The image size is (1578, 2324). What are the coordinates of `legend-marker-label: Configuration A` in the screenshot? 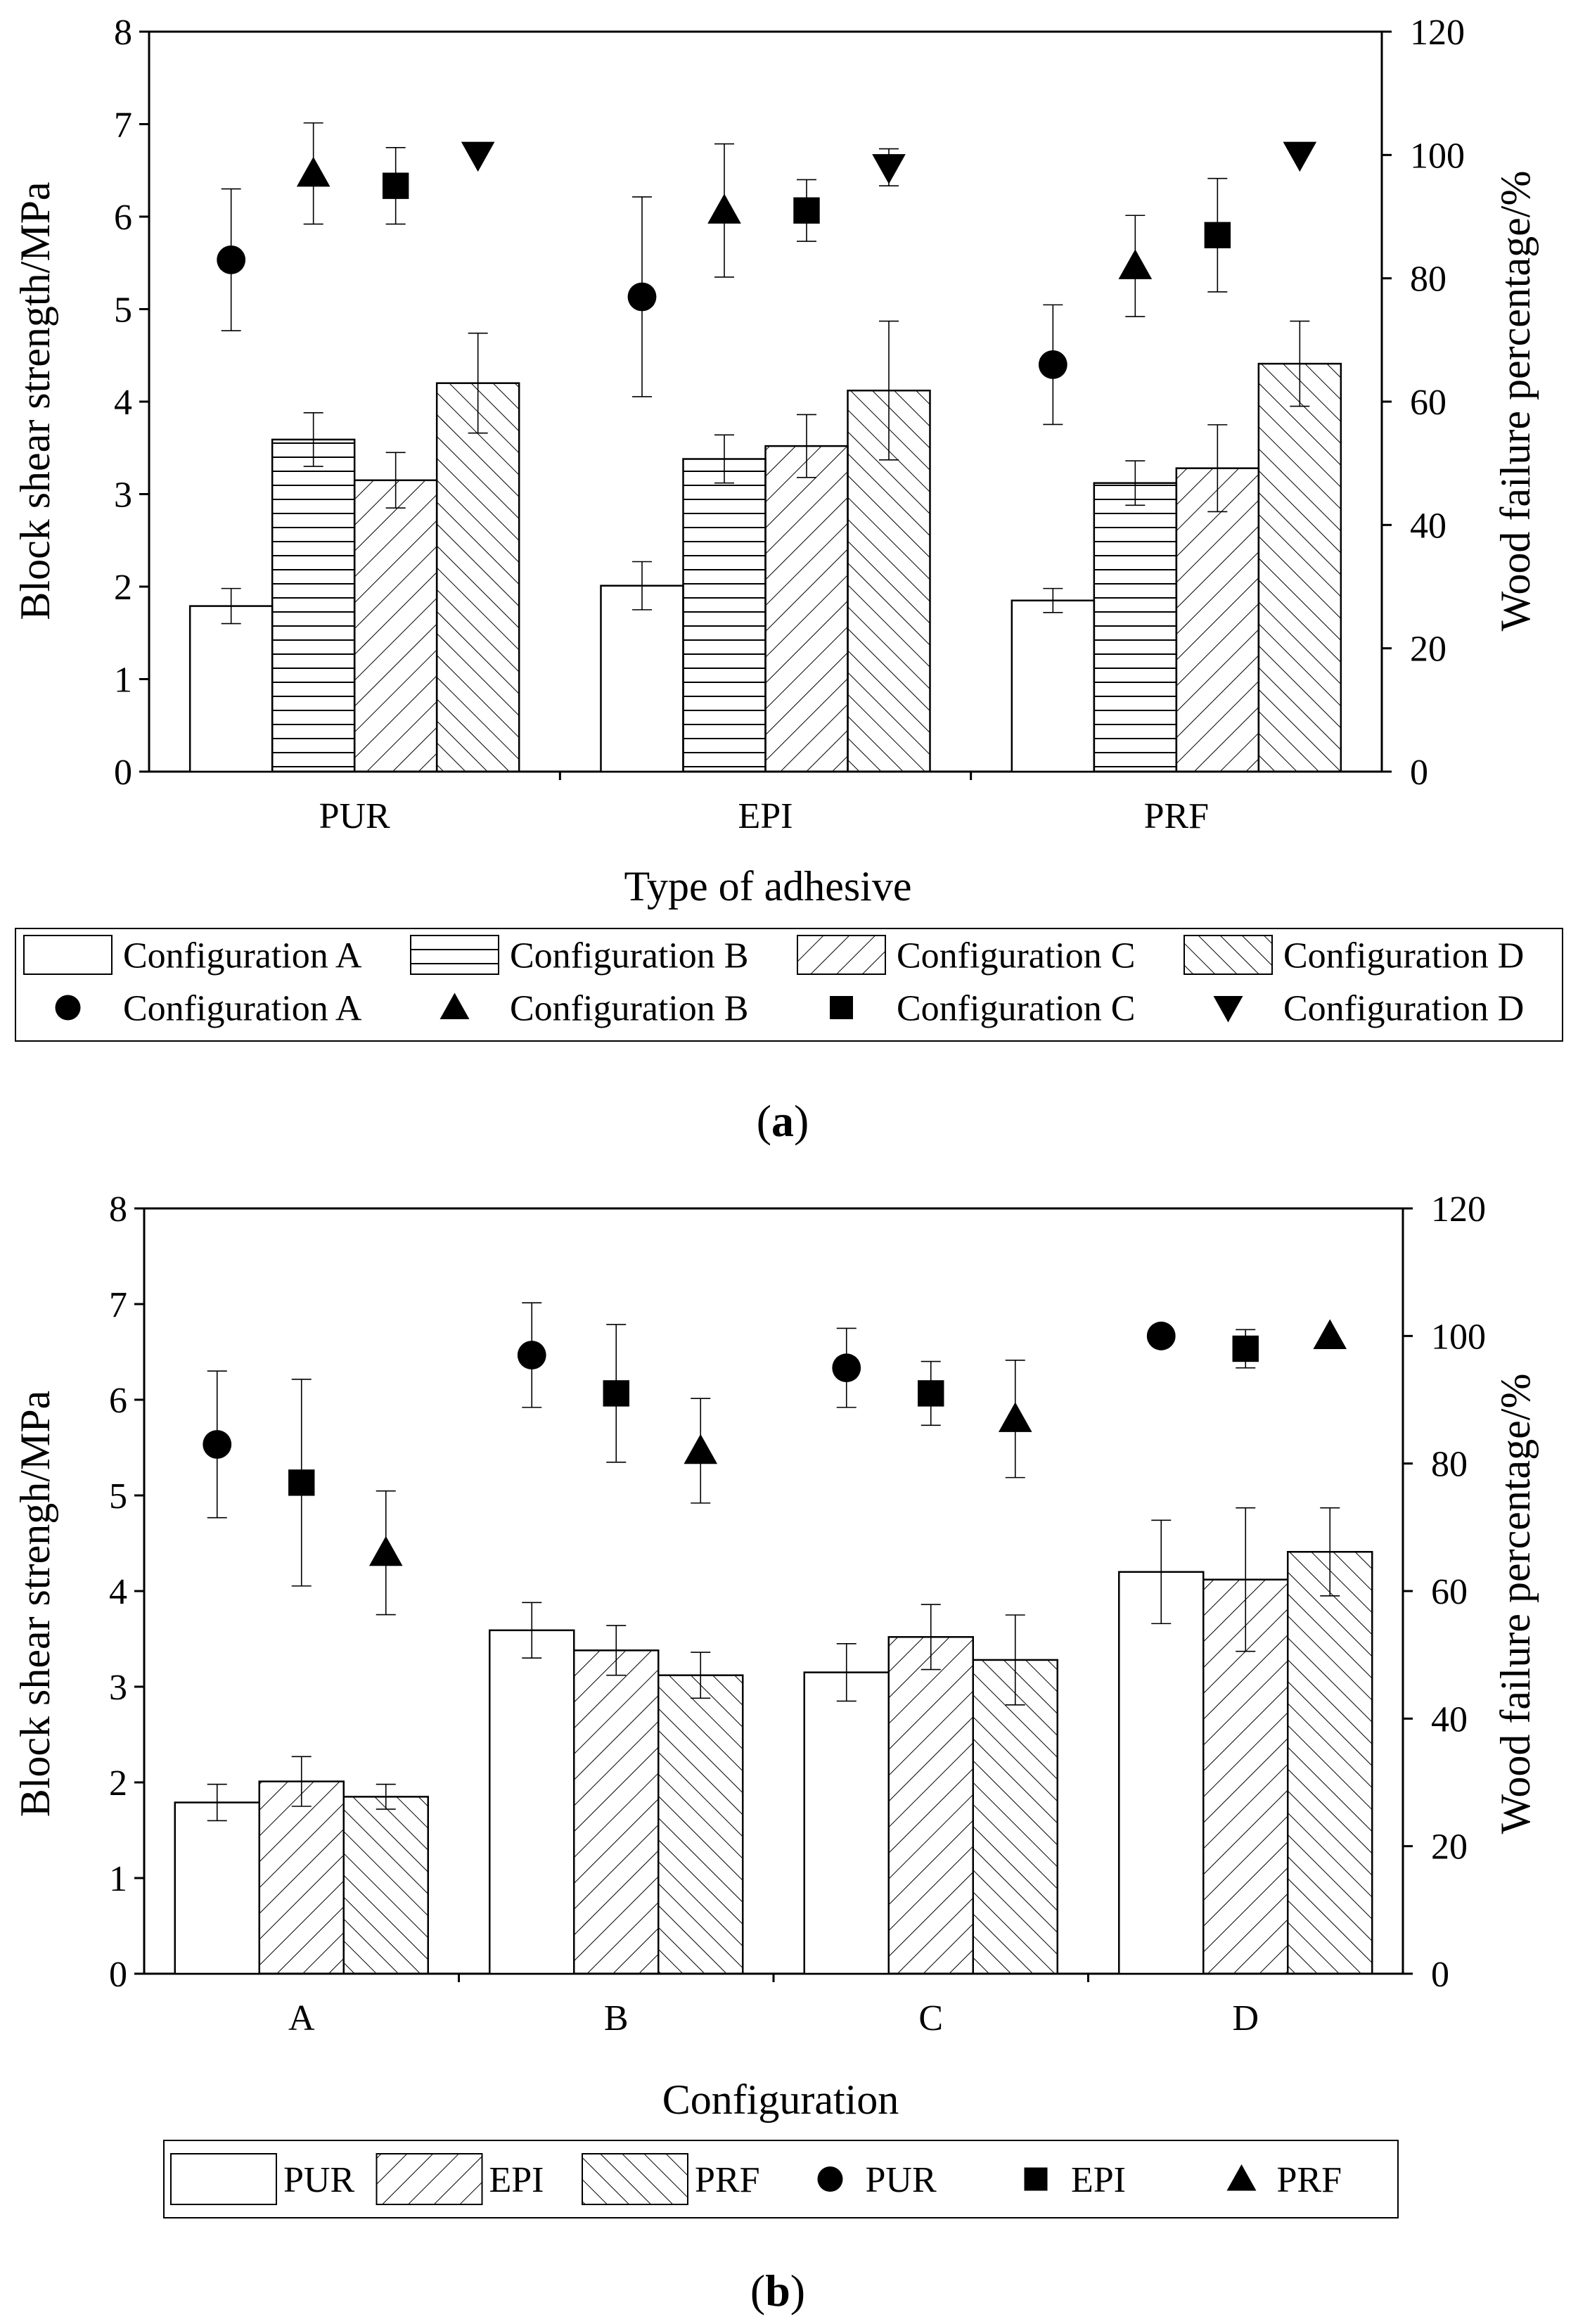 It's located at (242, 1009).